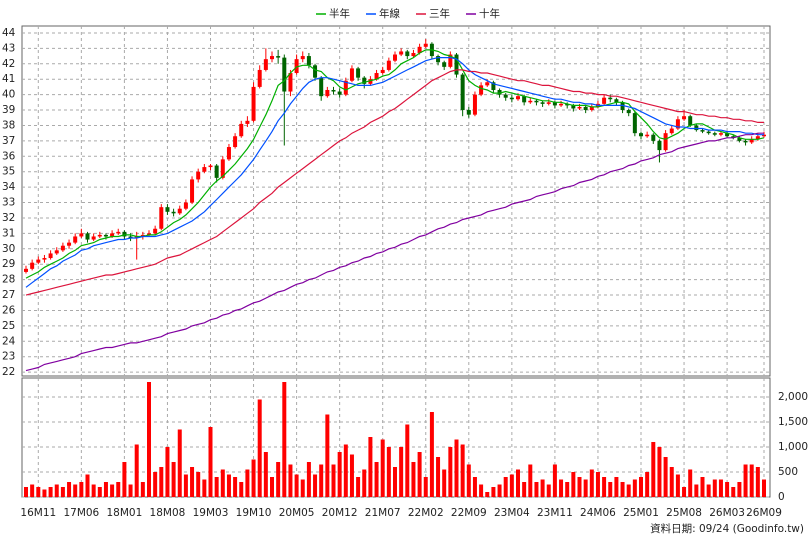 The height and width of the screenshot is (540, 808). What do you see at coordinates (727, 513) in the screenshot?
I see `x-tick-label: 26M03` at bounding box center [727, 513].